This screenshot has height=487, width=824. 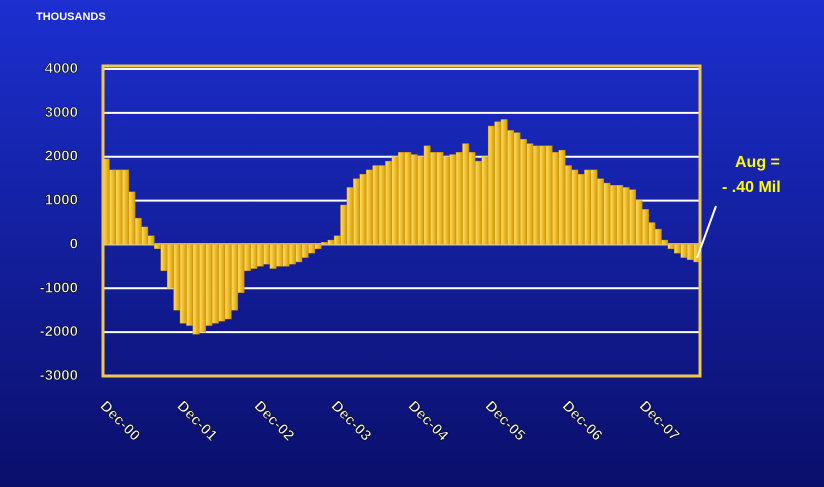 I want to click on y-tick-label: 1000, so click(x=61, y=200).